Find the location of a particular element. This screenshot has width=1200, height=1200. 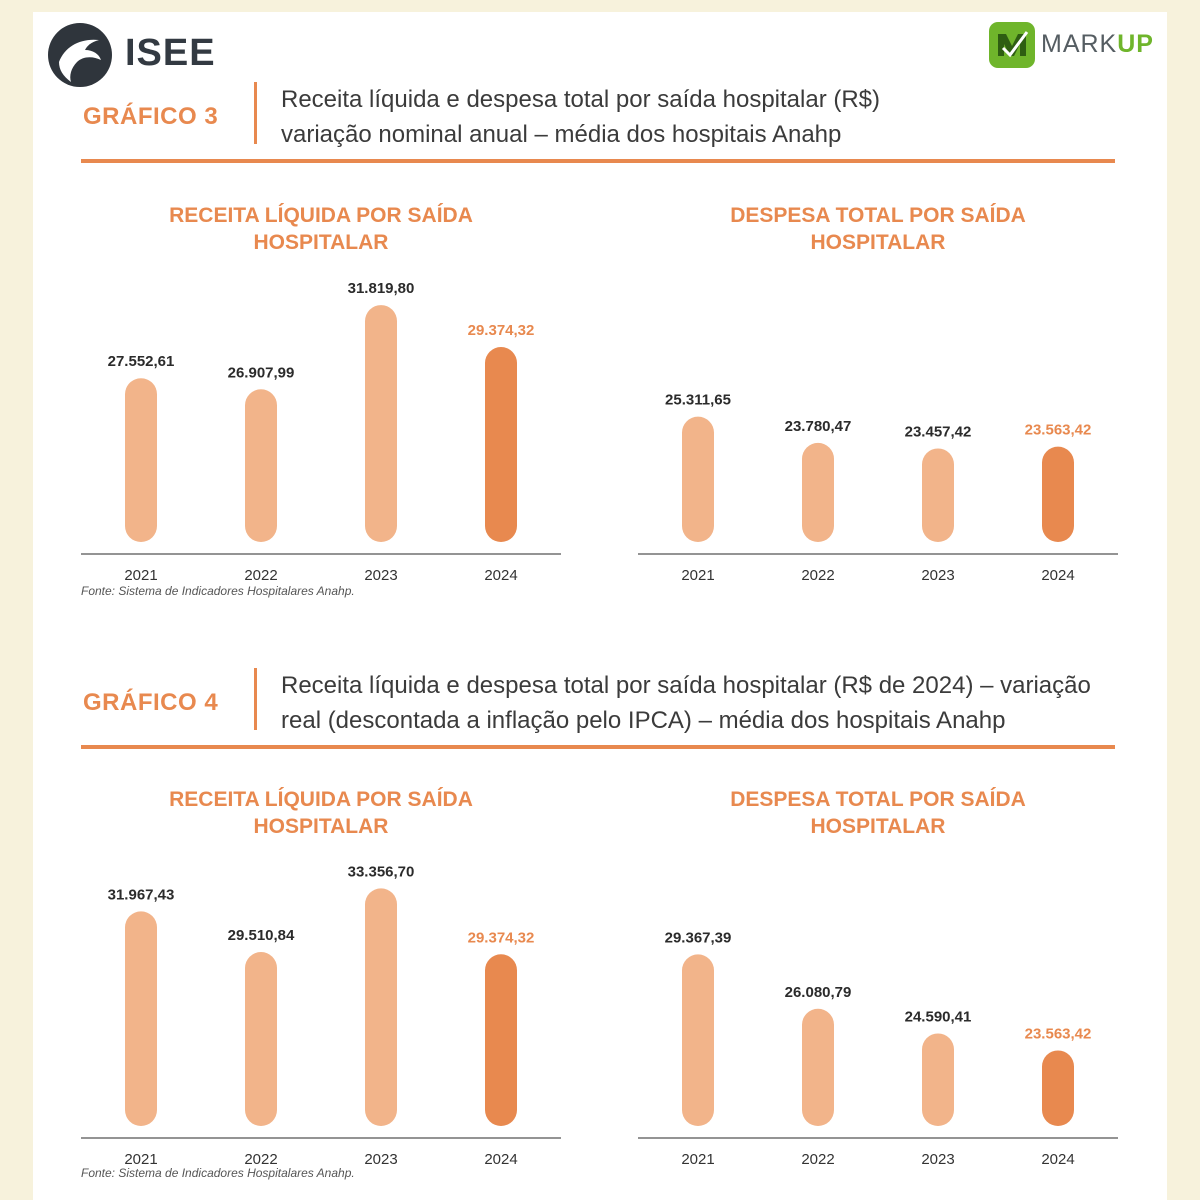

eagle-logo-icon is located at coordinates (80, 55).